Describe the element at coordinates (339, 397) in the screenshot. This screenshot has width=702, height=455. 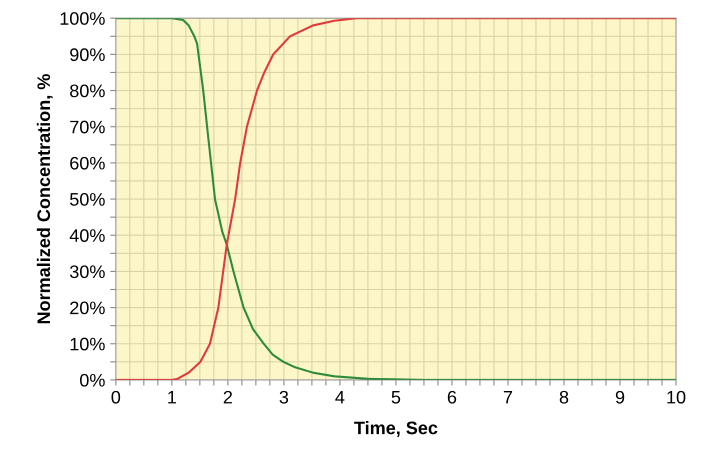
I see `x-tick-label: 4` at that location.